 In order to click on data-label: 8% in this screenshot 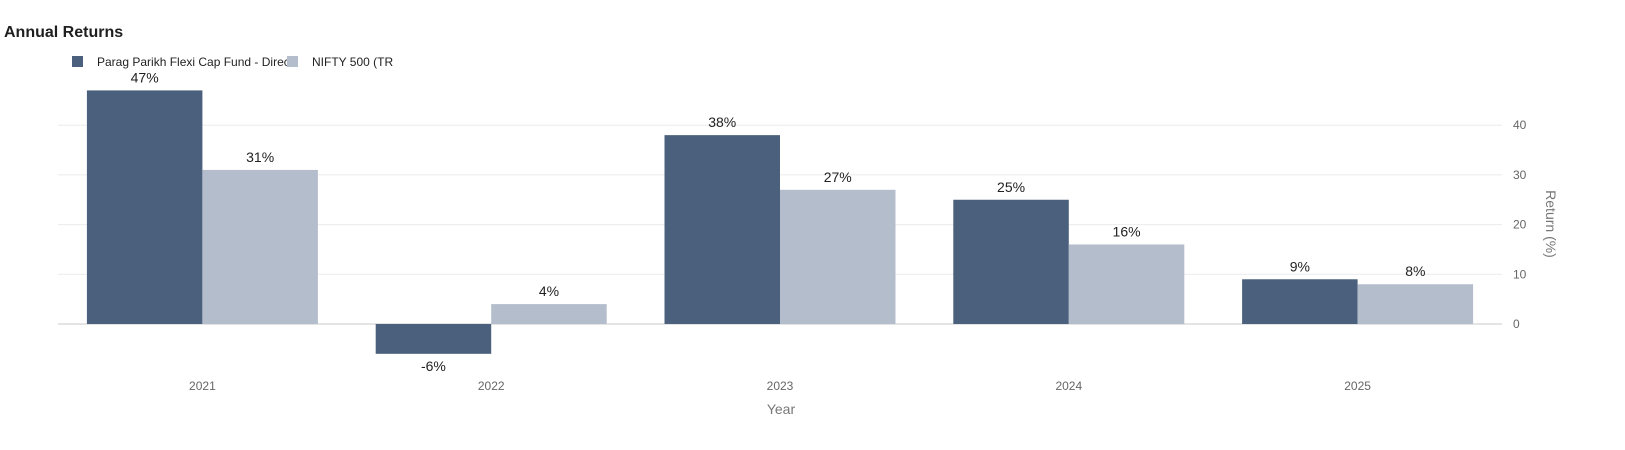, I will do `click(1415, 271)`.